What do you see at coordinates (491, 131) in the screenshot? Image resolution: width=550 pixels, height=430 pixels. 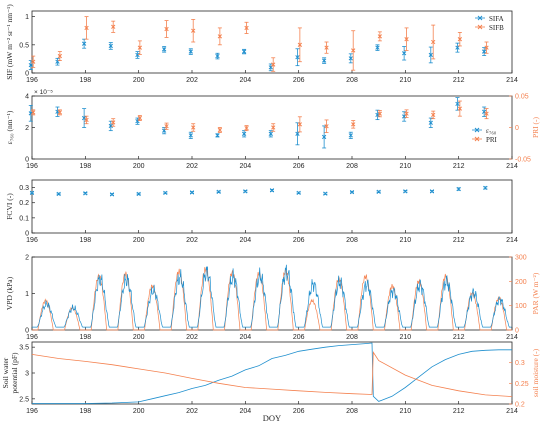 I see `legend-label: ε₇₆₀` at bounding box center [491, 131].